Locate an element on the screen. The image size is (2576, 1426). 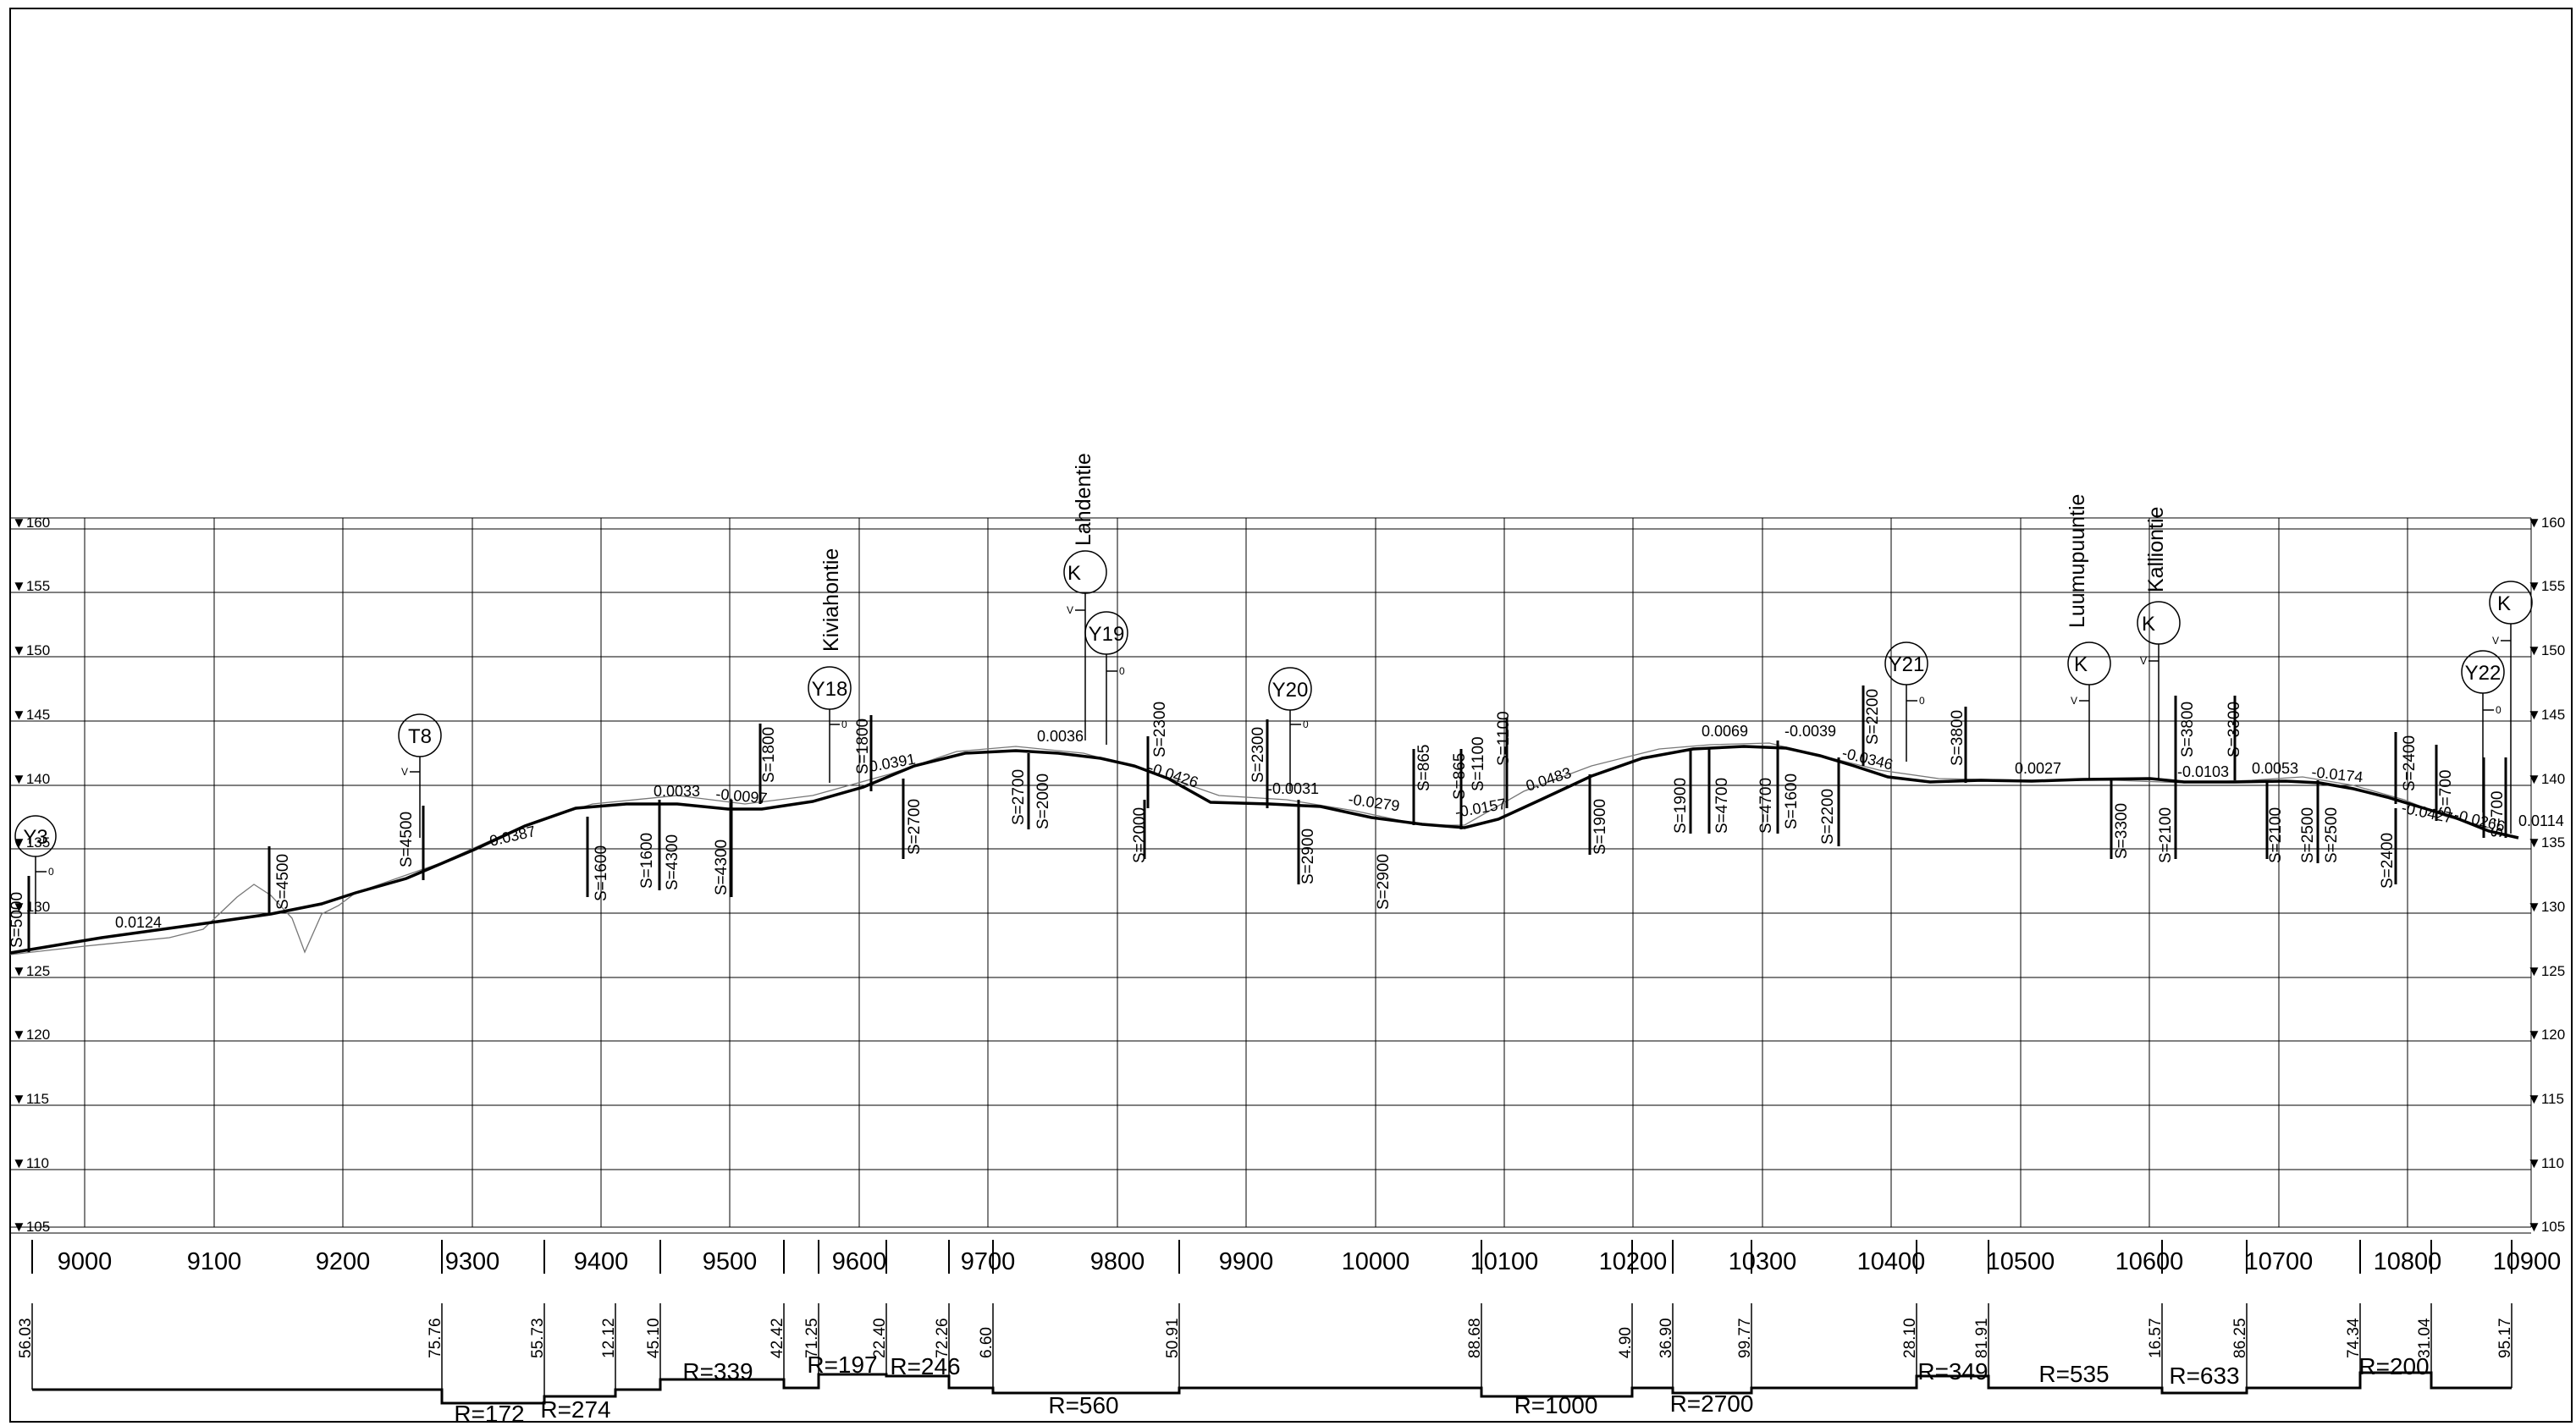
radius-label: R=560 is located at coordinates (1083, 1405).